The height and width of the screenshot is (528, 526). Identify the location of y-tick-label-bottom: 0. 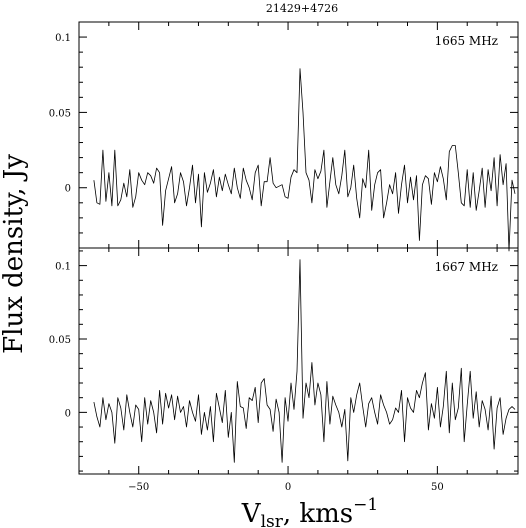
(68, 413).